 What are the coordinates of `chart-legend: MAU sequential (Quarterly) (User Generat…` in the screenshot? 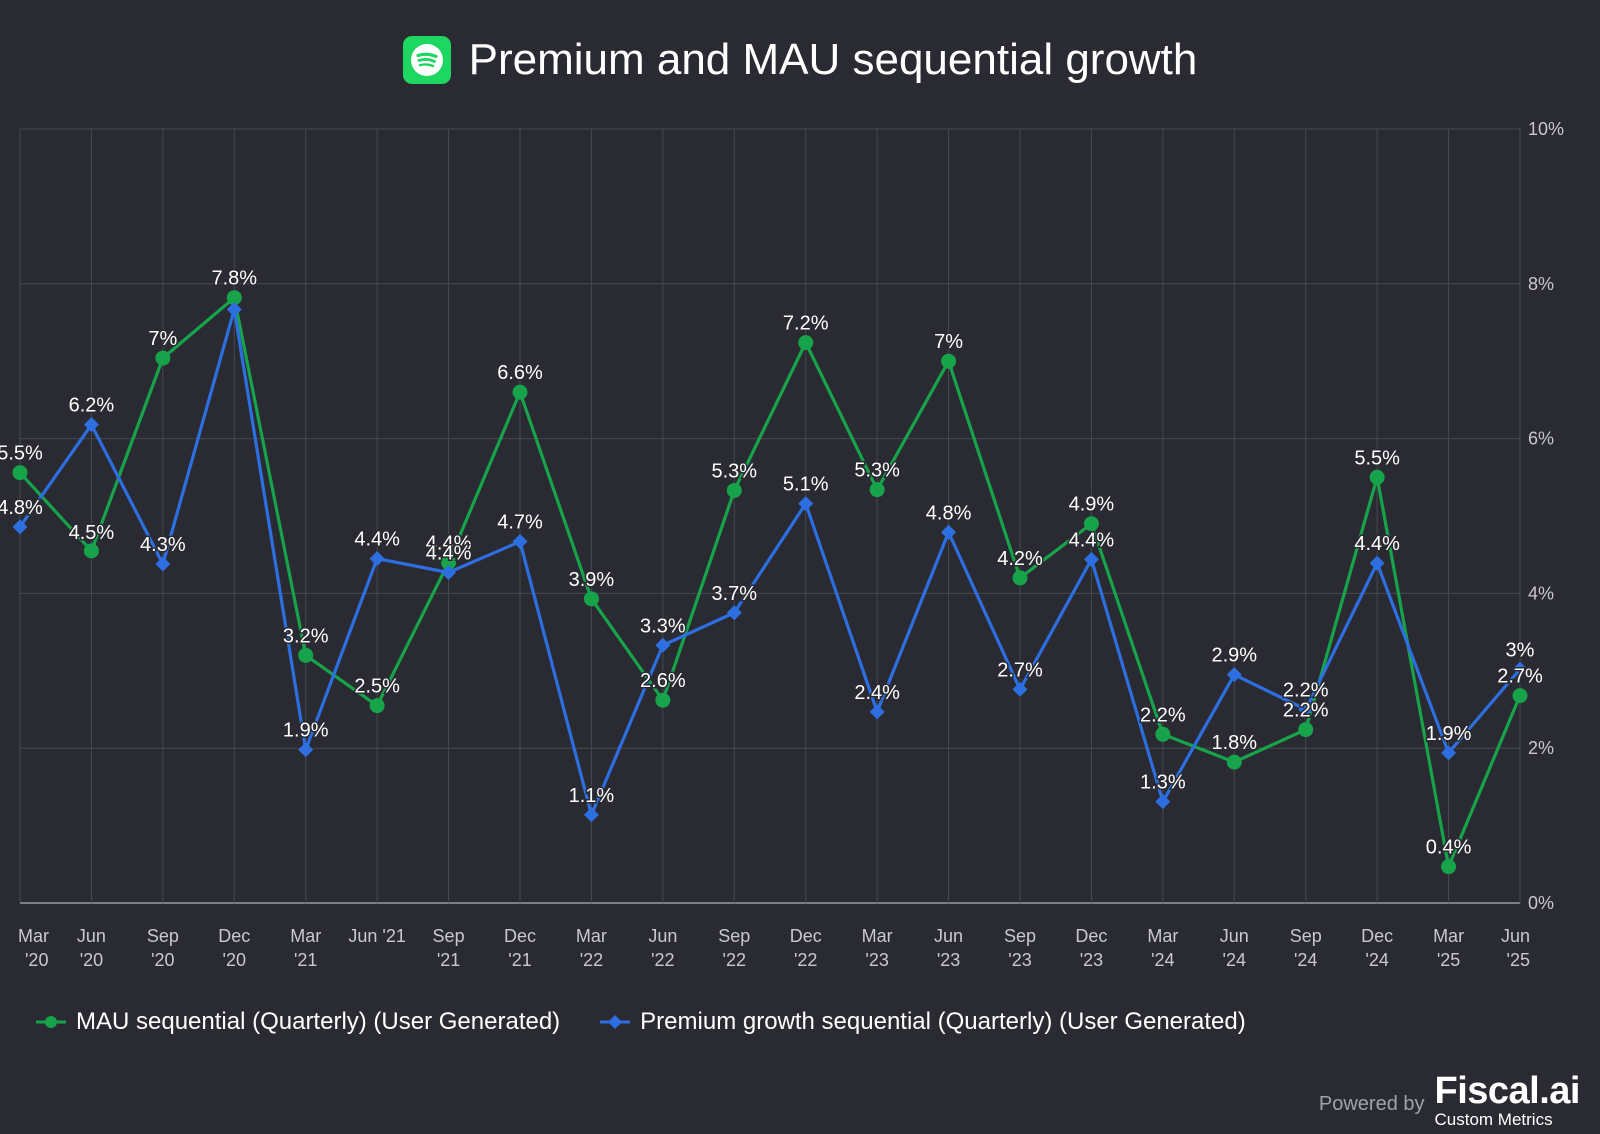 It's located at (661, 1022).